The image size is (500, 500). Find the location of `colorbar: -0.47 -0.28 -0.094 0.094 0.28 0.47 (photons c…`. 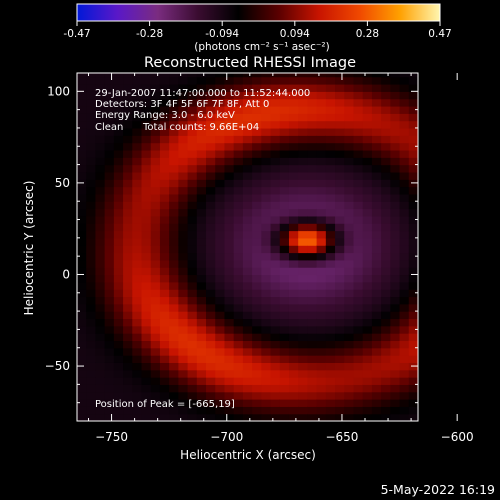

colorbar: -0.47 -0.28 -0.094 0.094 0.28 0.47 (photons c… is located at coordinates (257, 28).